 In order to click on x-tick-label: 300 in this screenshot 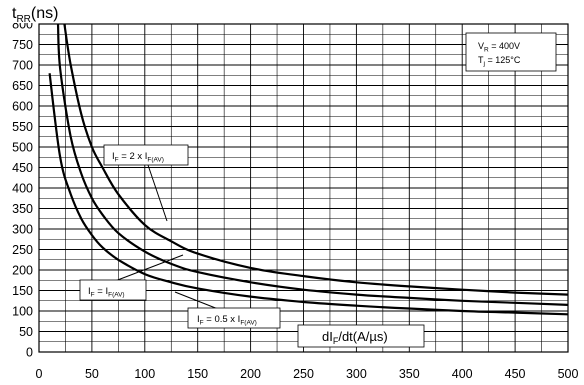, I will do `click(356, 374)`.